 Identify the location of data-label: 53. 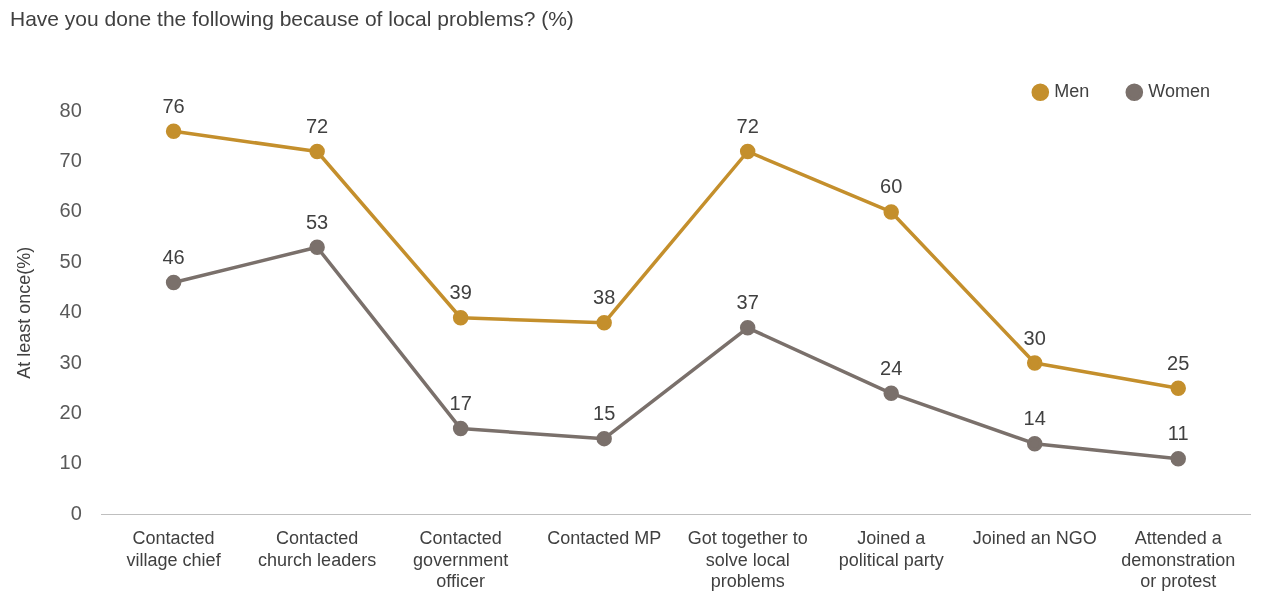
(317, 221).